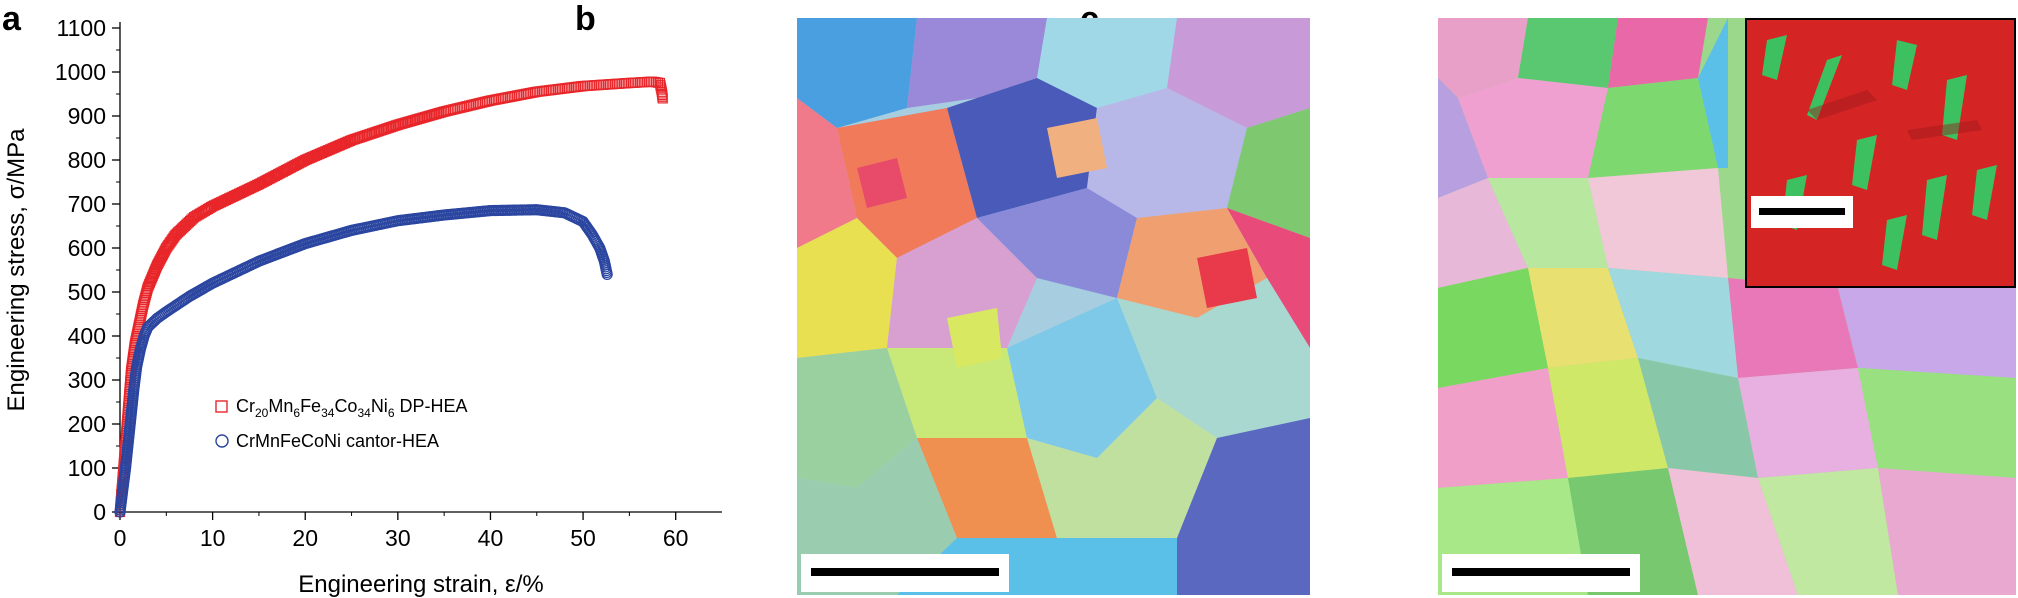 The width and height of the screenshot is (2018, 598). What do you see at coordinates (1802, 211) in the screenshot?
I see `scale-bar-inset` at bounding box center [1802, 211].